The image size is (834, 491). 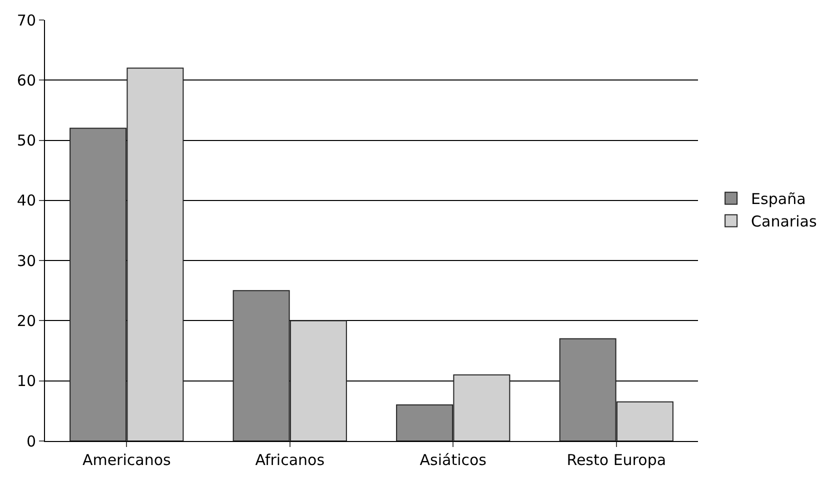 What do you see at coordinates (453, 460) in the screenshot?
I see `x-tick-label: Asiáticos` at bounding box center [453, 460].